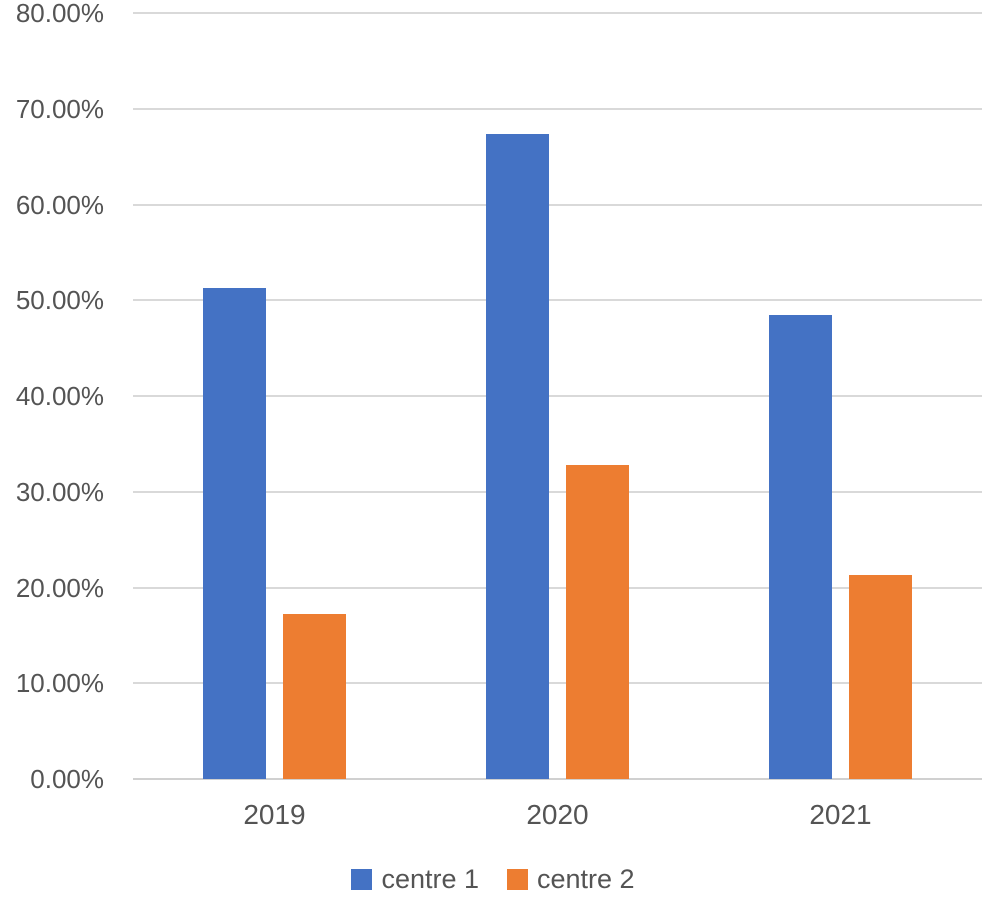 Image resolution: width=986 pixels, height=901 pixels. What do you see at coordinates (59, 300) in the screenshot?
I see `y-axis-tick-label: 50.00%` at bounding box center [59, 300].